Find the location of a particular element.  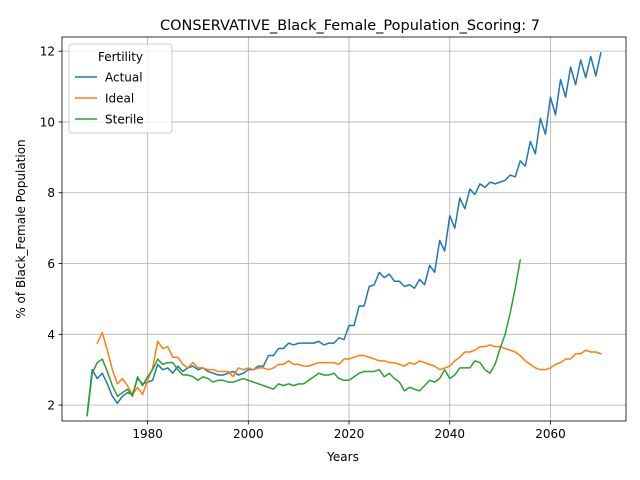

y-tick-label: 10 is located at coordinates (47, 122).